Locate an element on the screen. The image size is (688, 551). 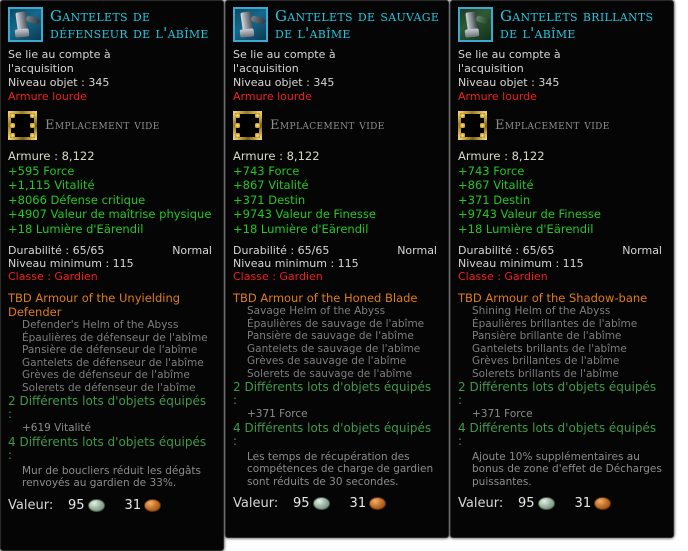
set-piece: Pansière brillante de l'abîme is located at coordinates (547, 336).